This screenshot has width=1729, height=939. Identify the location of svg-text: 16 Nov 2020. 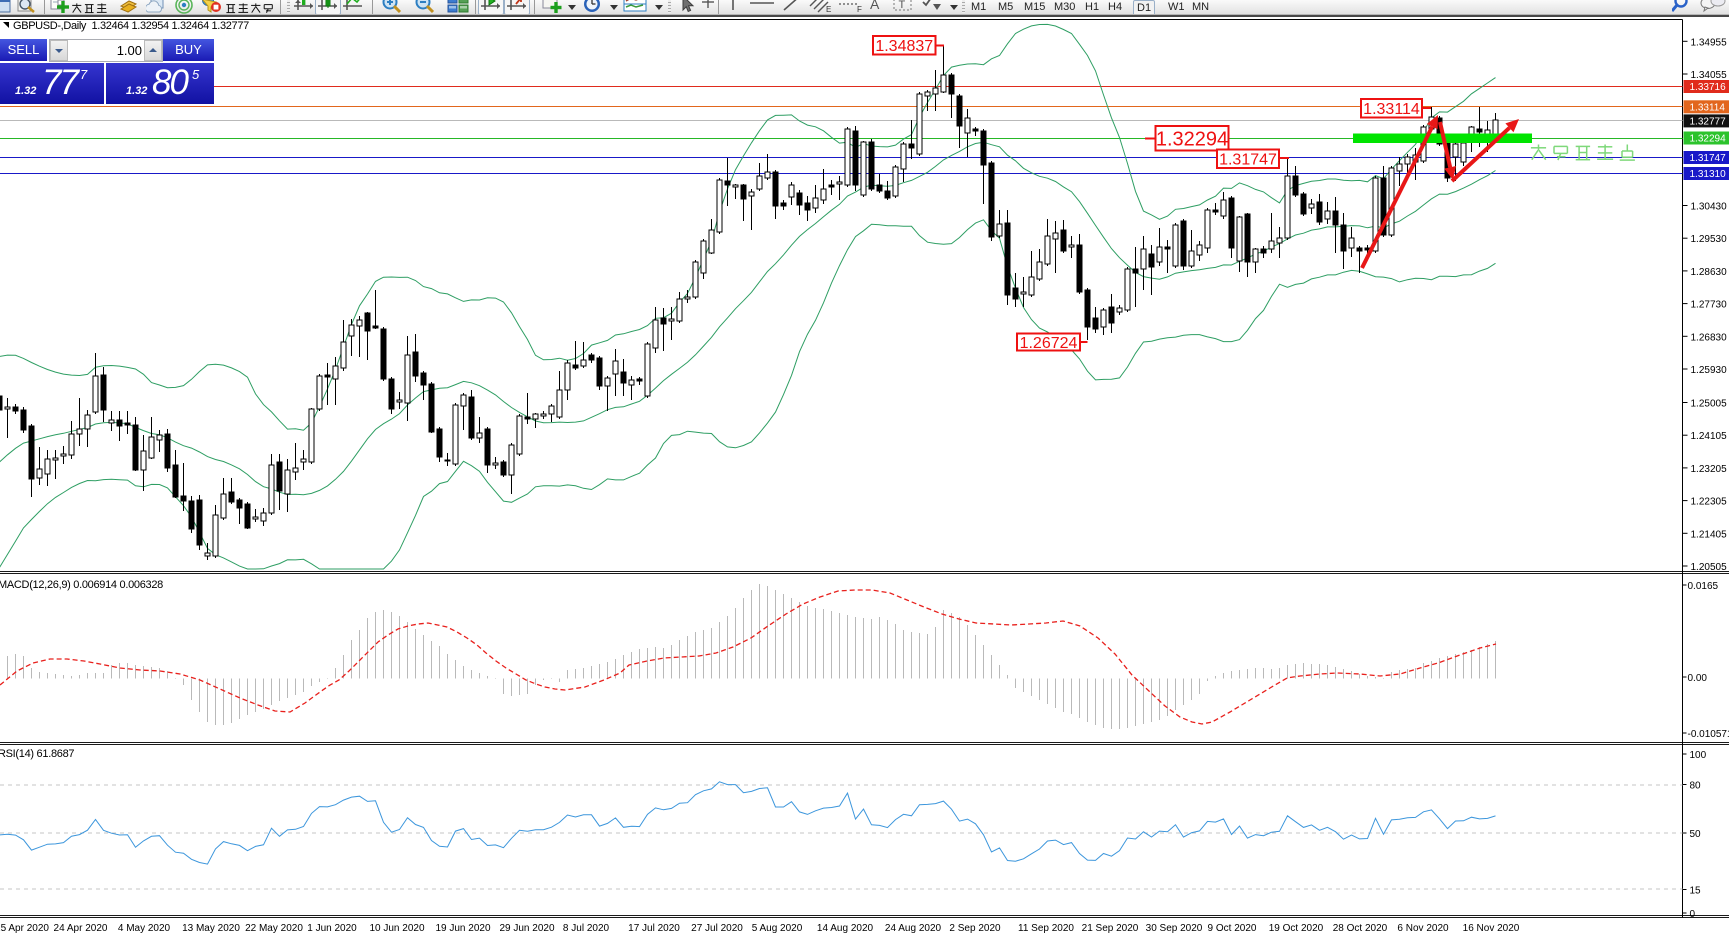
(1491, 928).